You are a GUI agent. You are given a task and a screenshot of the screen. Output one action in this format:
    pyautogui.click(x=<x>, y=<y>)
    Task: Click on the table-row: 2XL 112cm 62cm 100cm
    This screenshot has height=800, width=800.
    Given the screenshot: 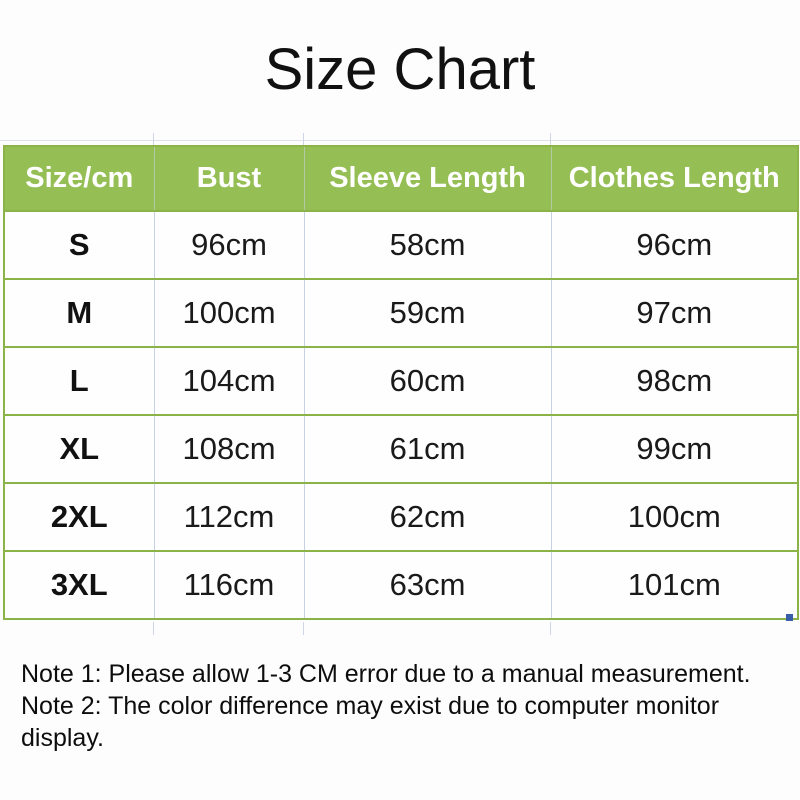 What is the action you would take?
    pyautogui.click(x=401, y=516)
    